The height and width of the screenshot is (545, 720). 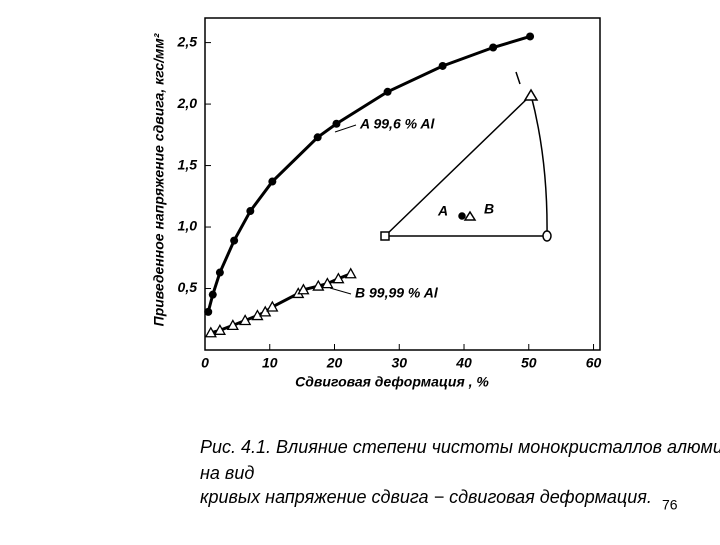 I want to click on y-tick-label: 0,5, so click(x=188, y=287).